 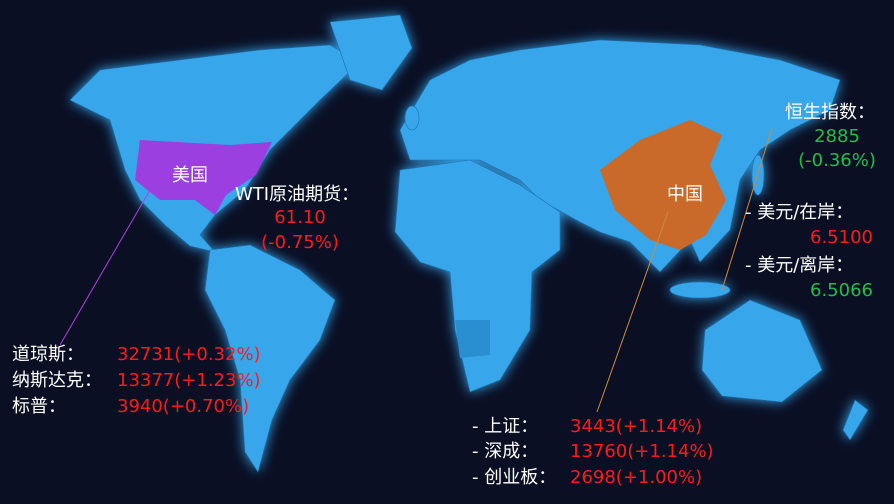 I want to click on index-name: - 创业板：, so click(x=514, y=477).